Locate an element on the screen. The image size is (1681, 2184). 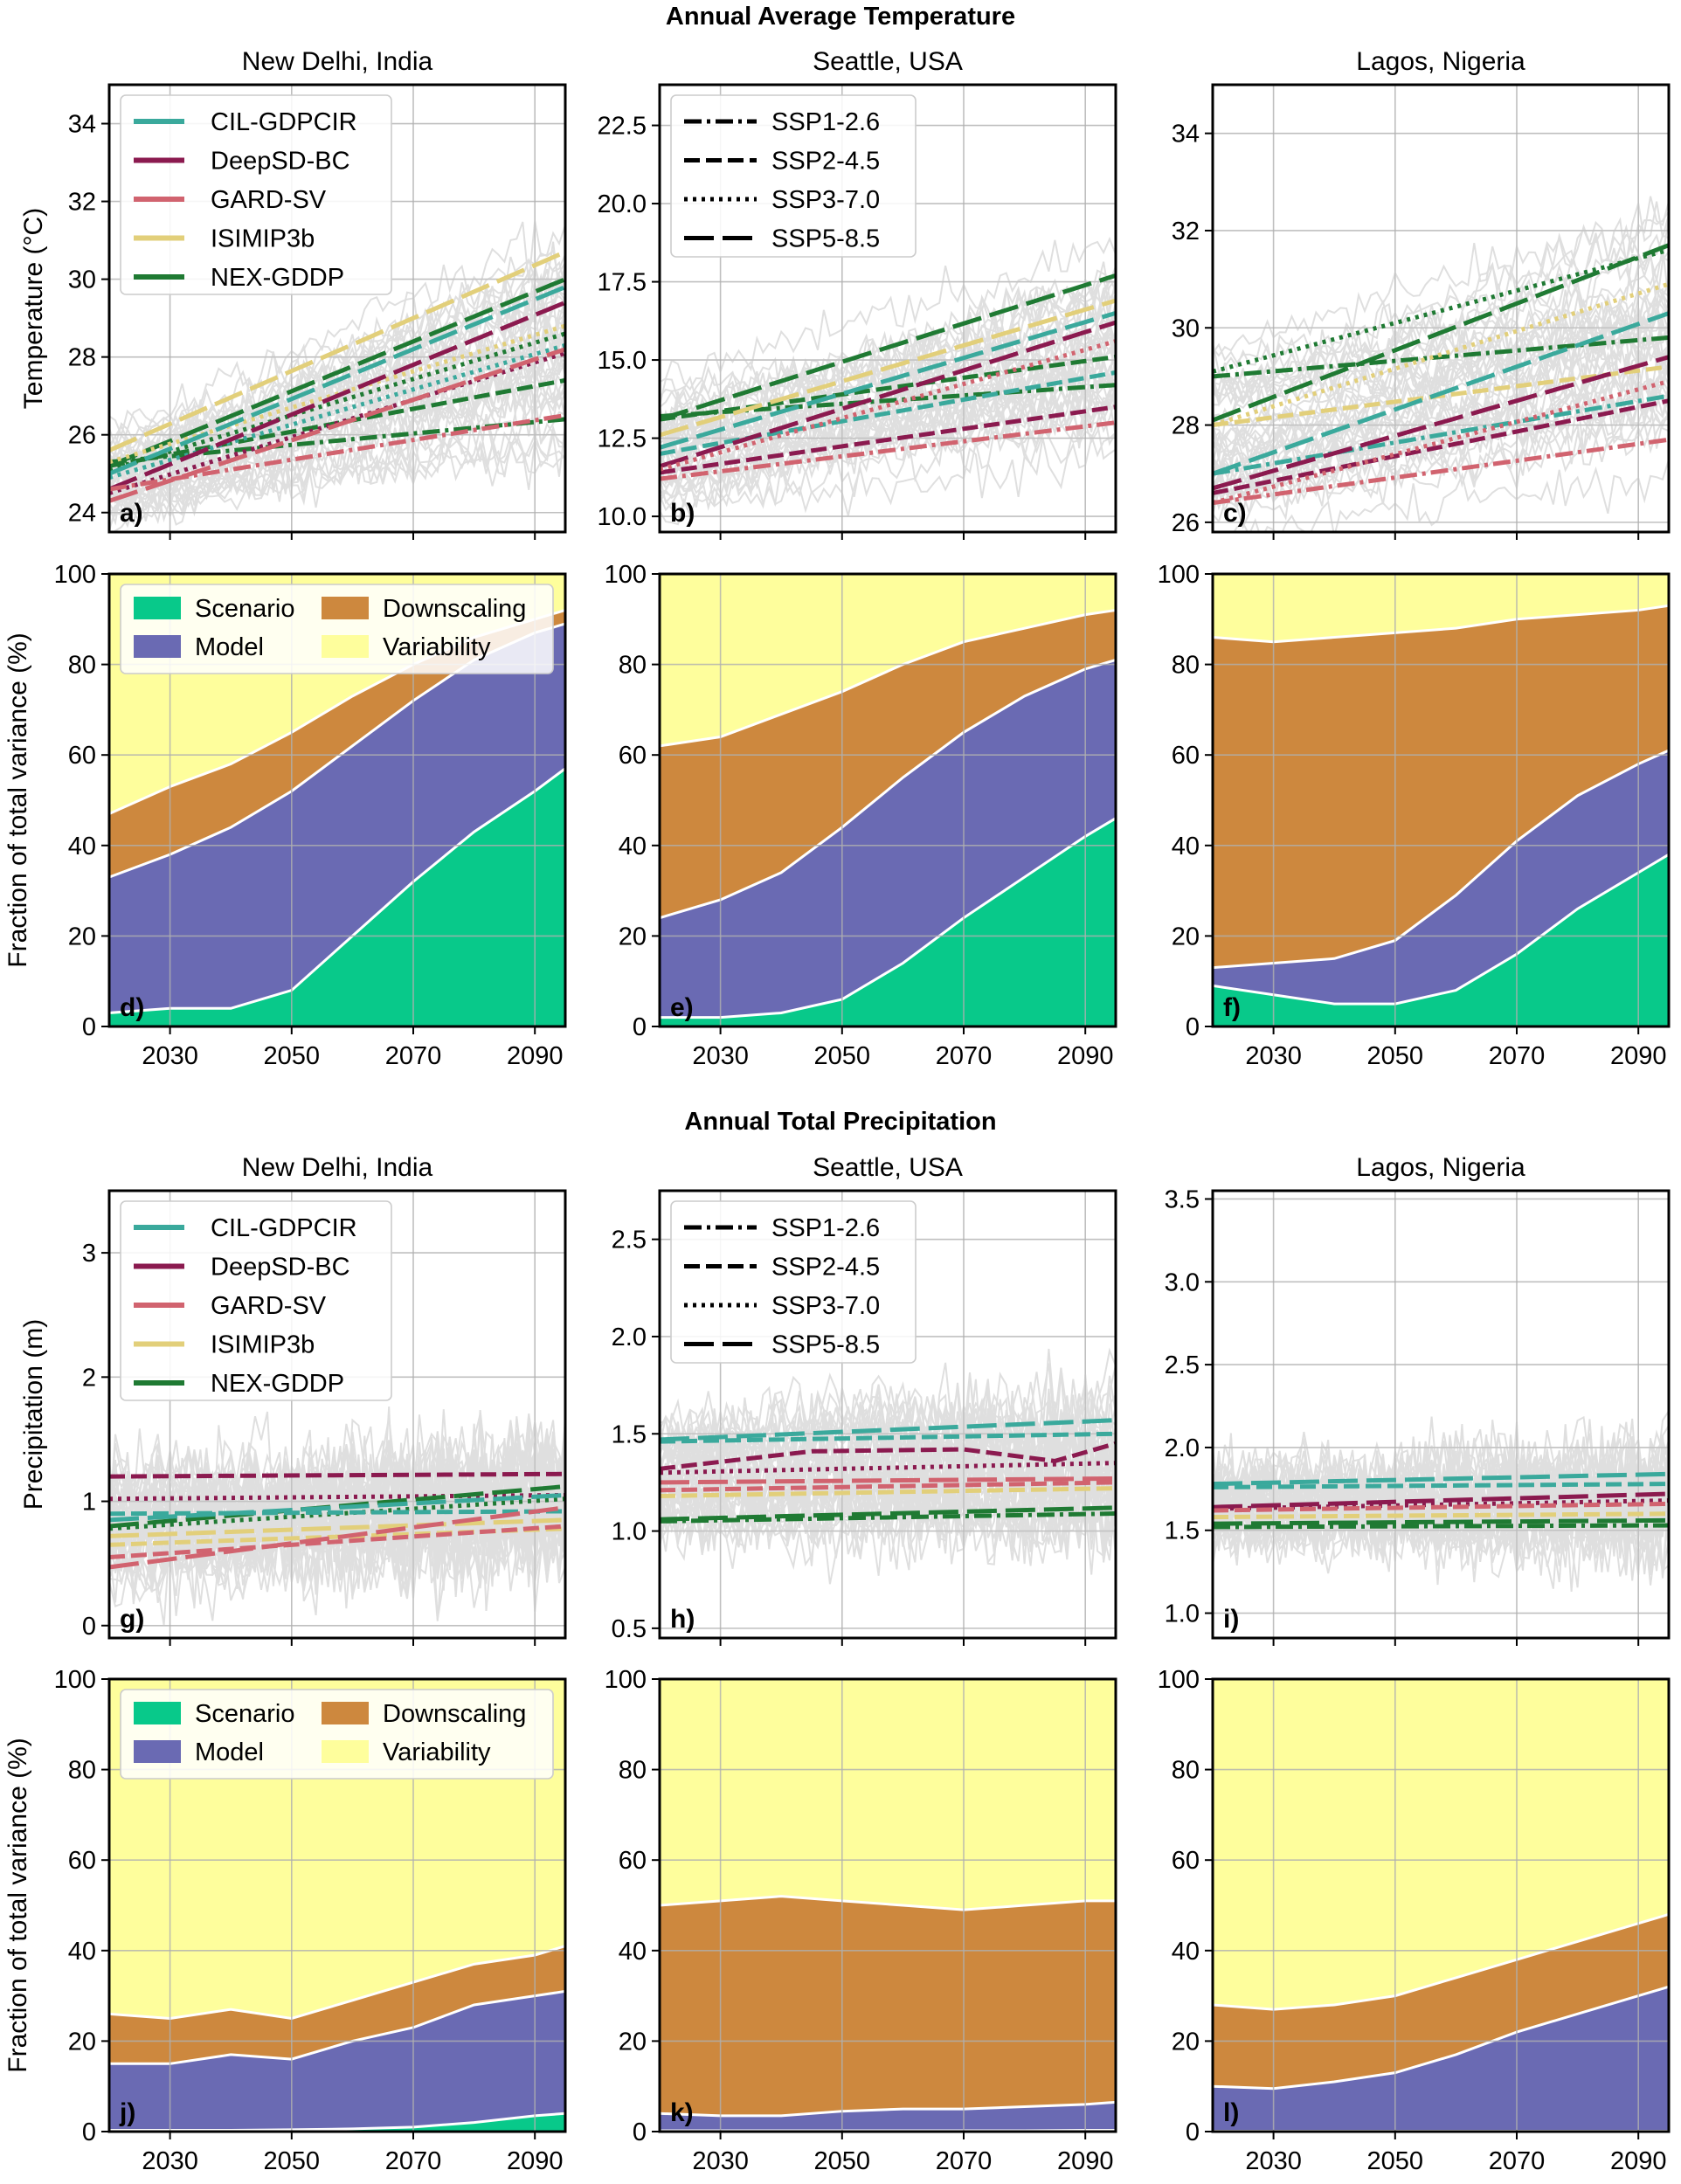
panel-label: g) is located at coordinates (132, 1619).